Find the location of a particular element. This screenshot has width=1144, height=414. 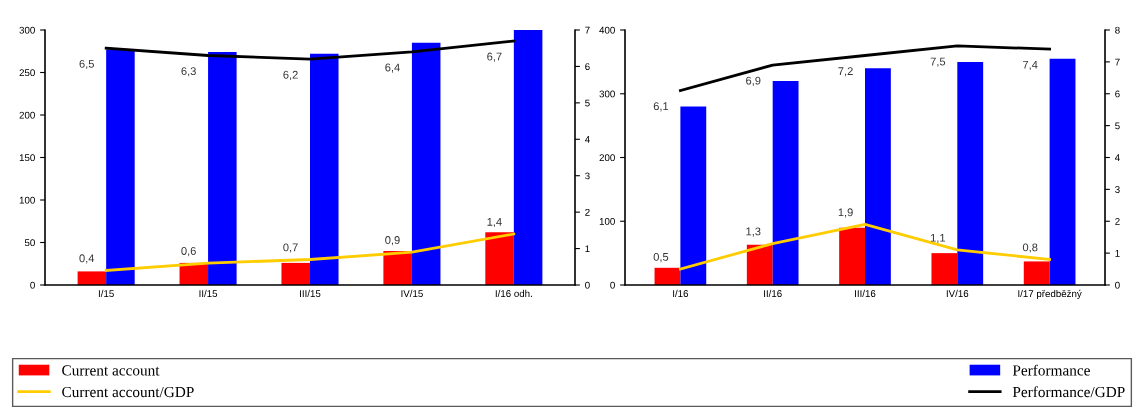

legend-label: Current account is located at coordinates (111, 370).